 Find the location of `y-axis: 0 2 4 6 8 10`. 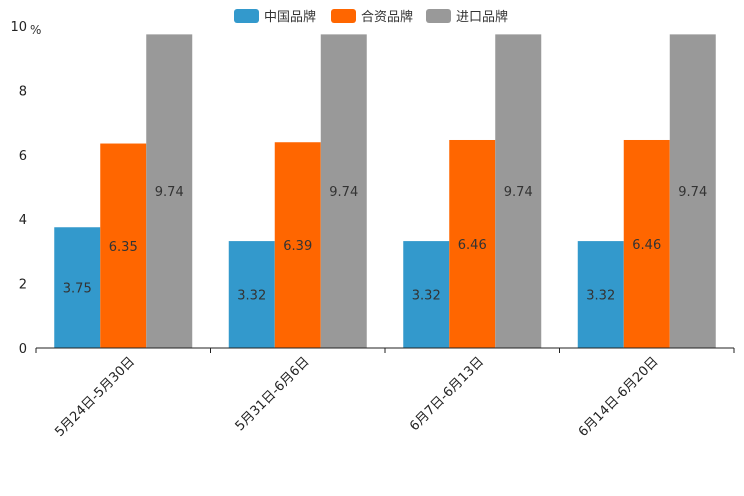

y-axis: 0 2 4 6 8 10 is located at coordinates (18, 188).